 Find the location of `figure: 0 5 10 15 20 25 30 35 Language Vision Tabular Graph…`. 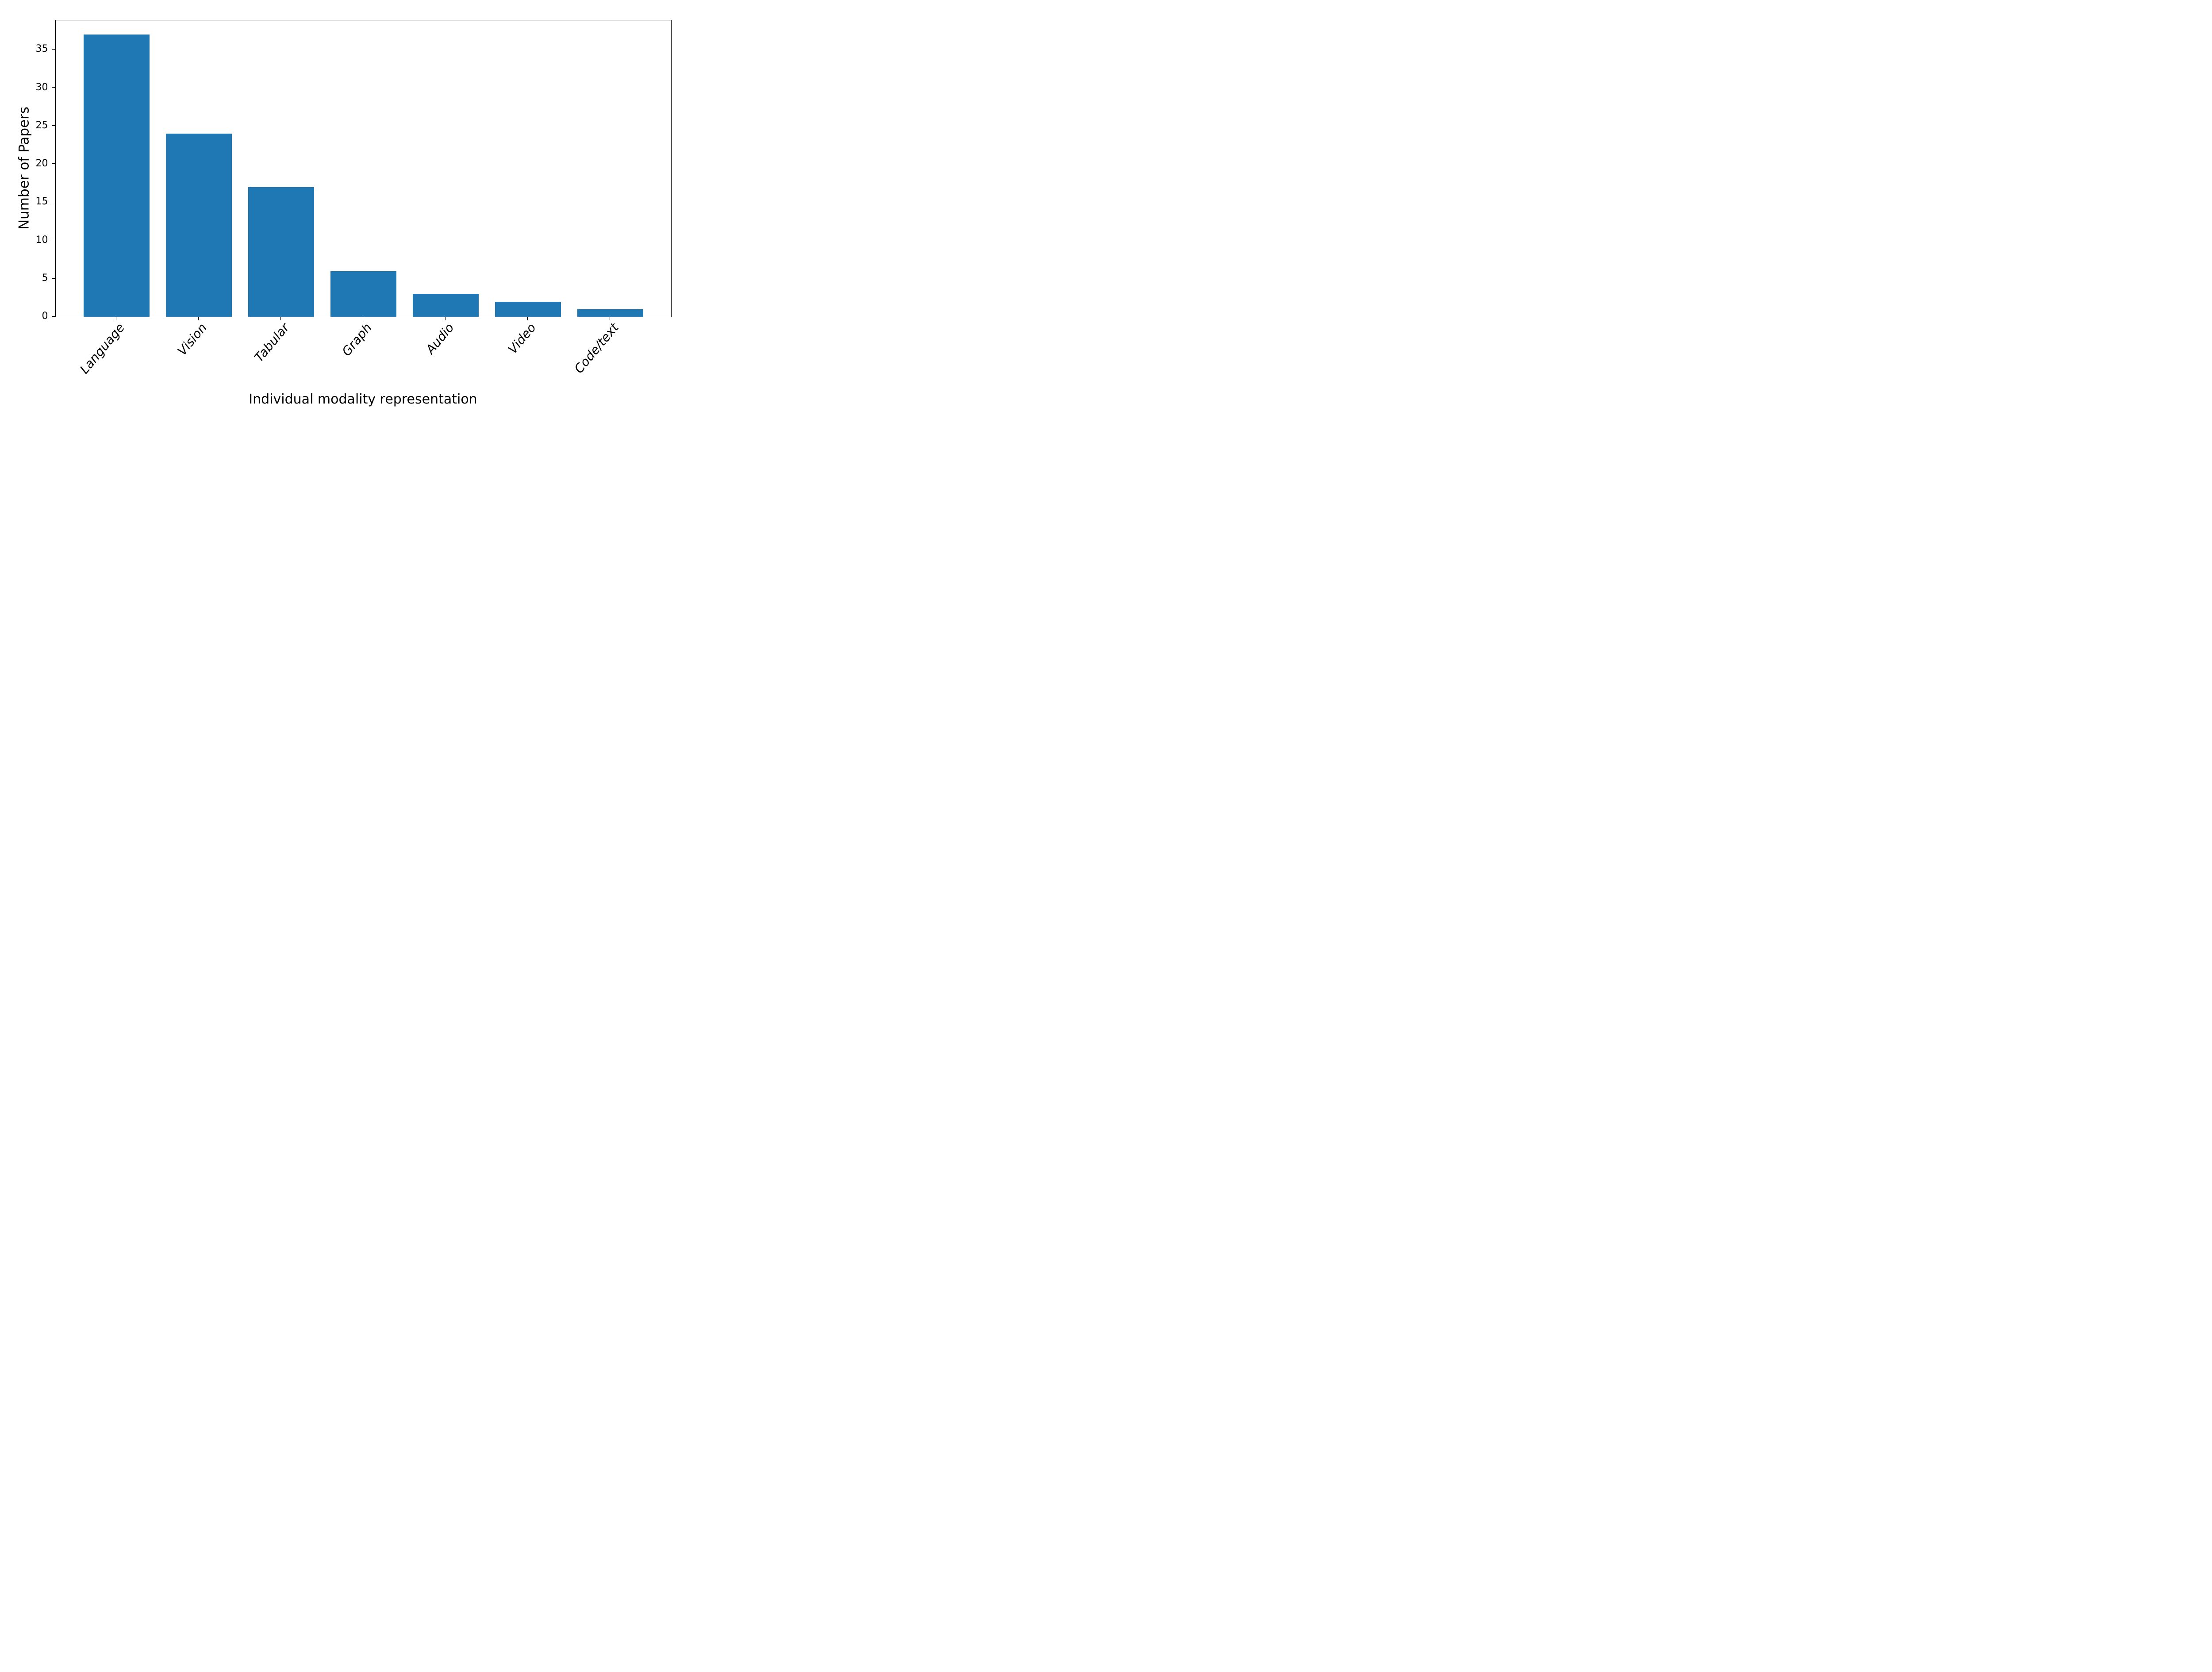

figure: 0 5 10 15 20 25 30 35 Language Vision Tabular Graph… is located at coordinates (342, 209).